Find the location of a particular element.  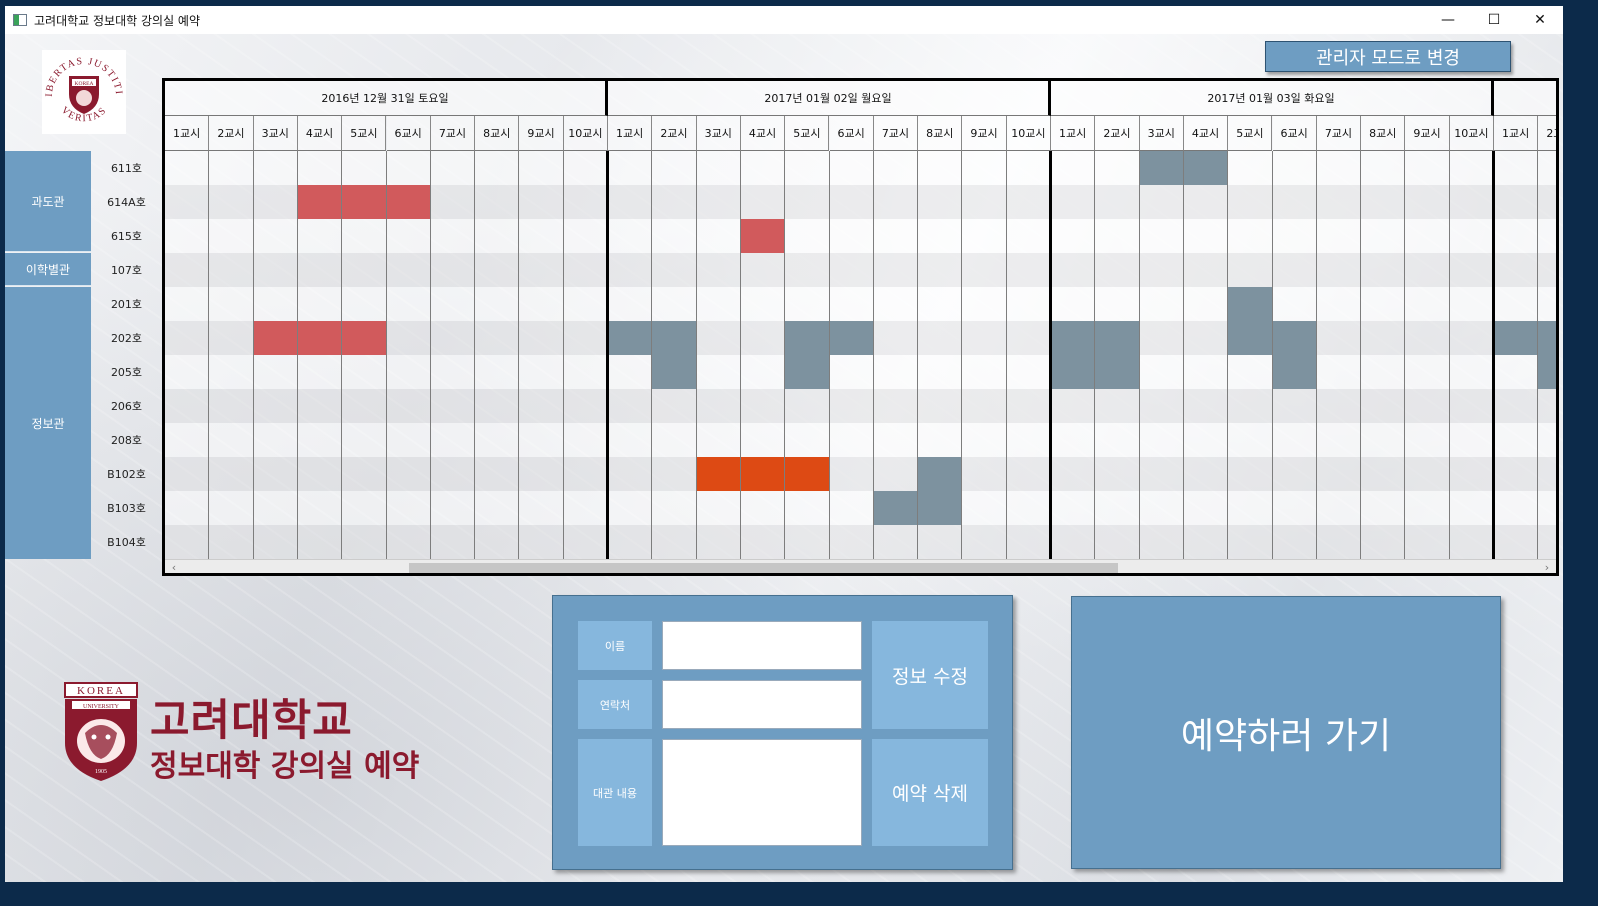

day-header is located at coordinates (1525, 98).